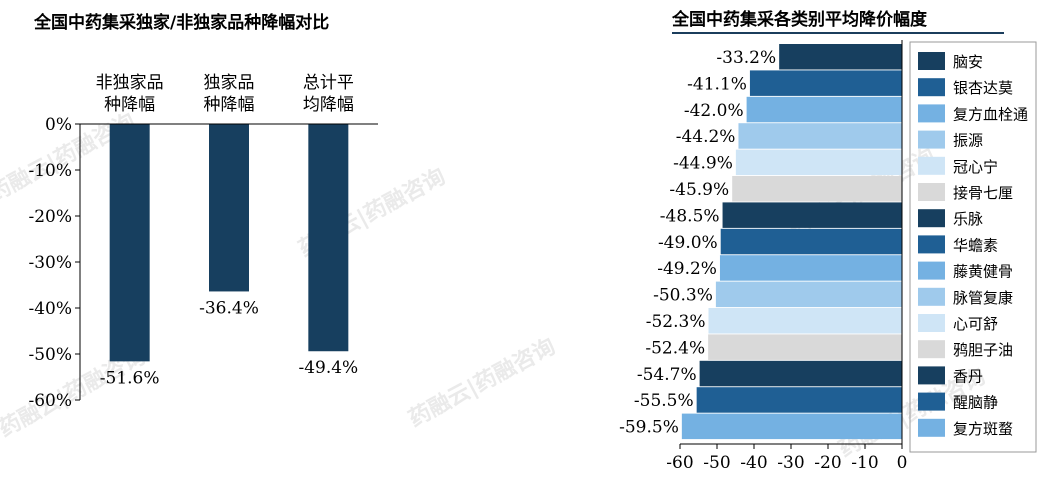 The width and height of the screenshot is (1058, 482). What do you see at coordinates (983, 429) in the screenshot?
I see `legend-label: 复方斑蝥` at bounding box center [983, 429].